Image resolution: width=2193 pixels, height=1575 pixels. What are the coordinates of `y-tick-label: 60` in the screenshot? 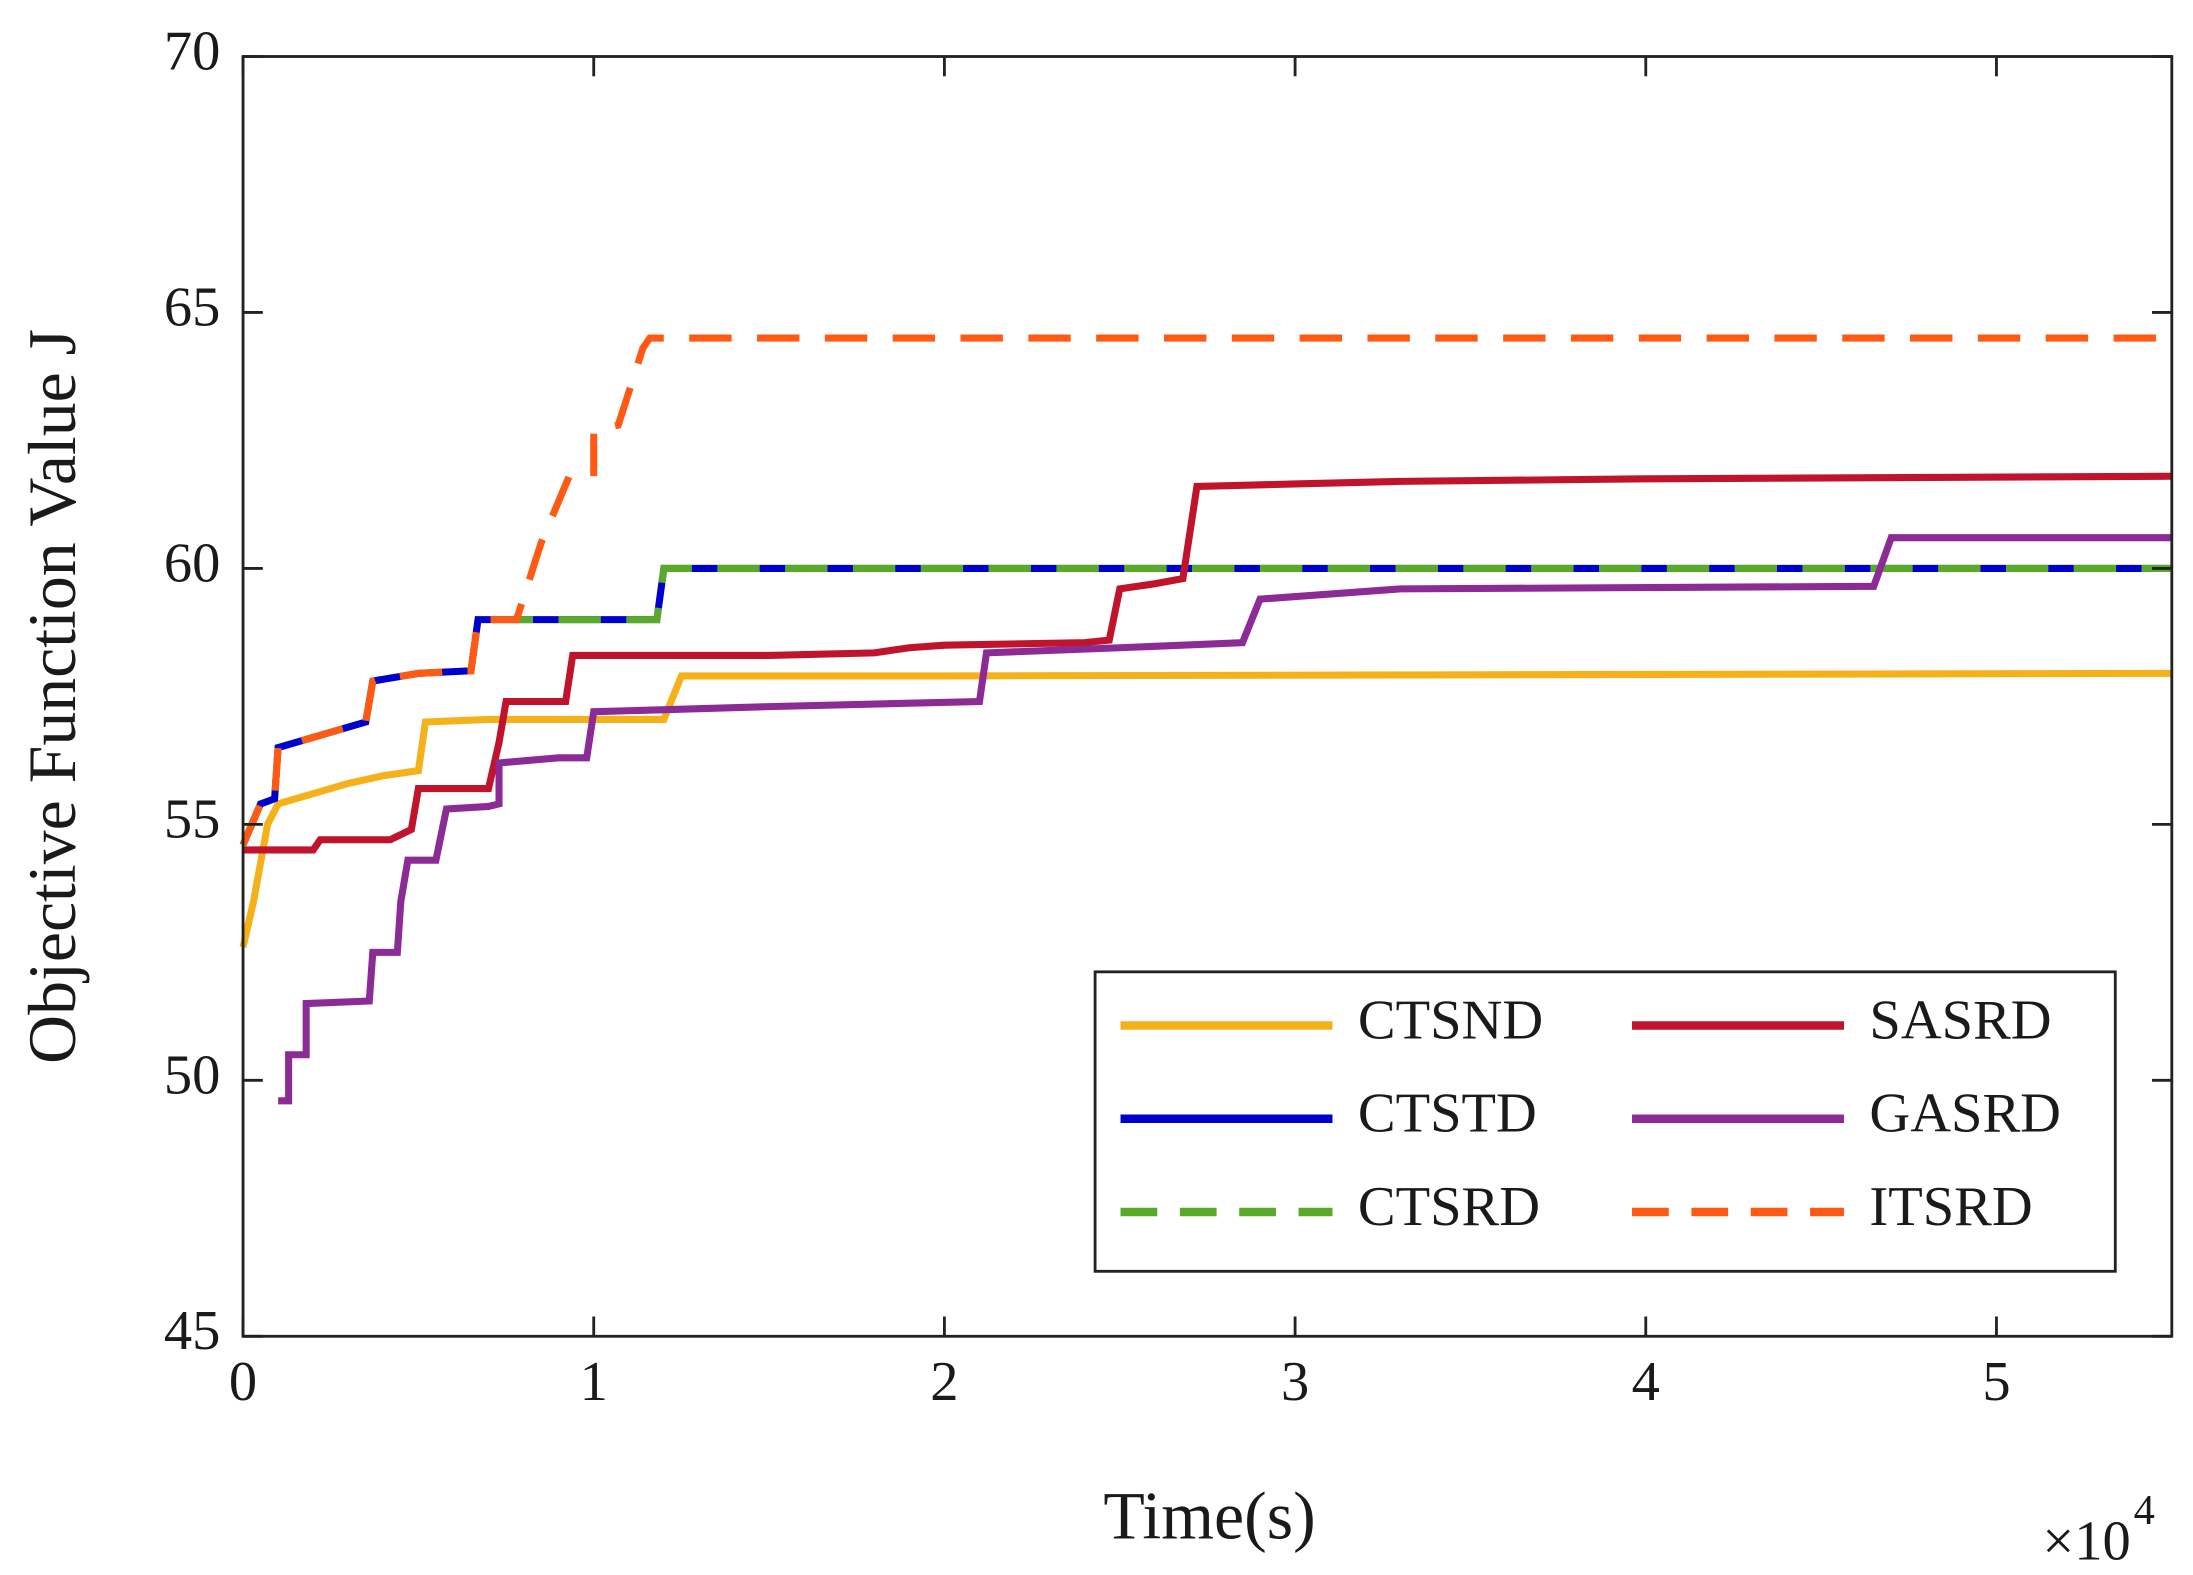 It's located at (192, 563).